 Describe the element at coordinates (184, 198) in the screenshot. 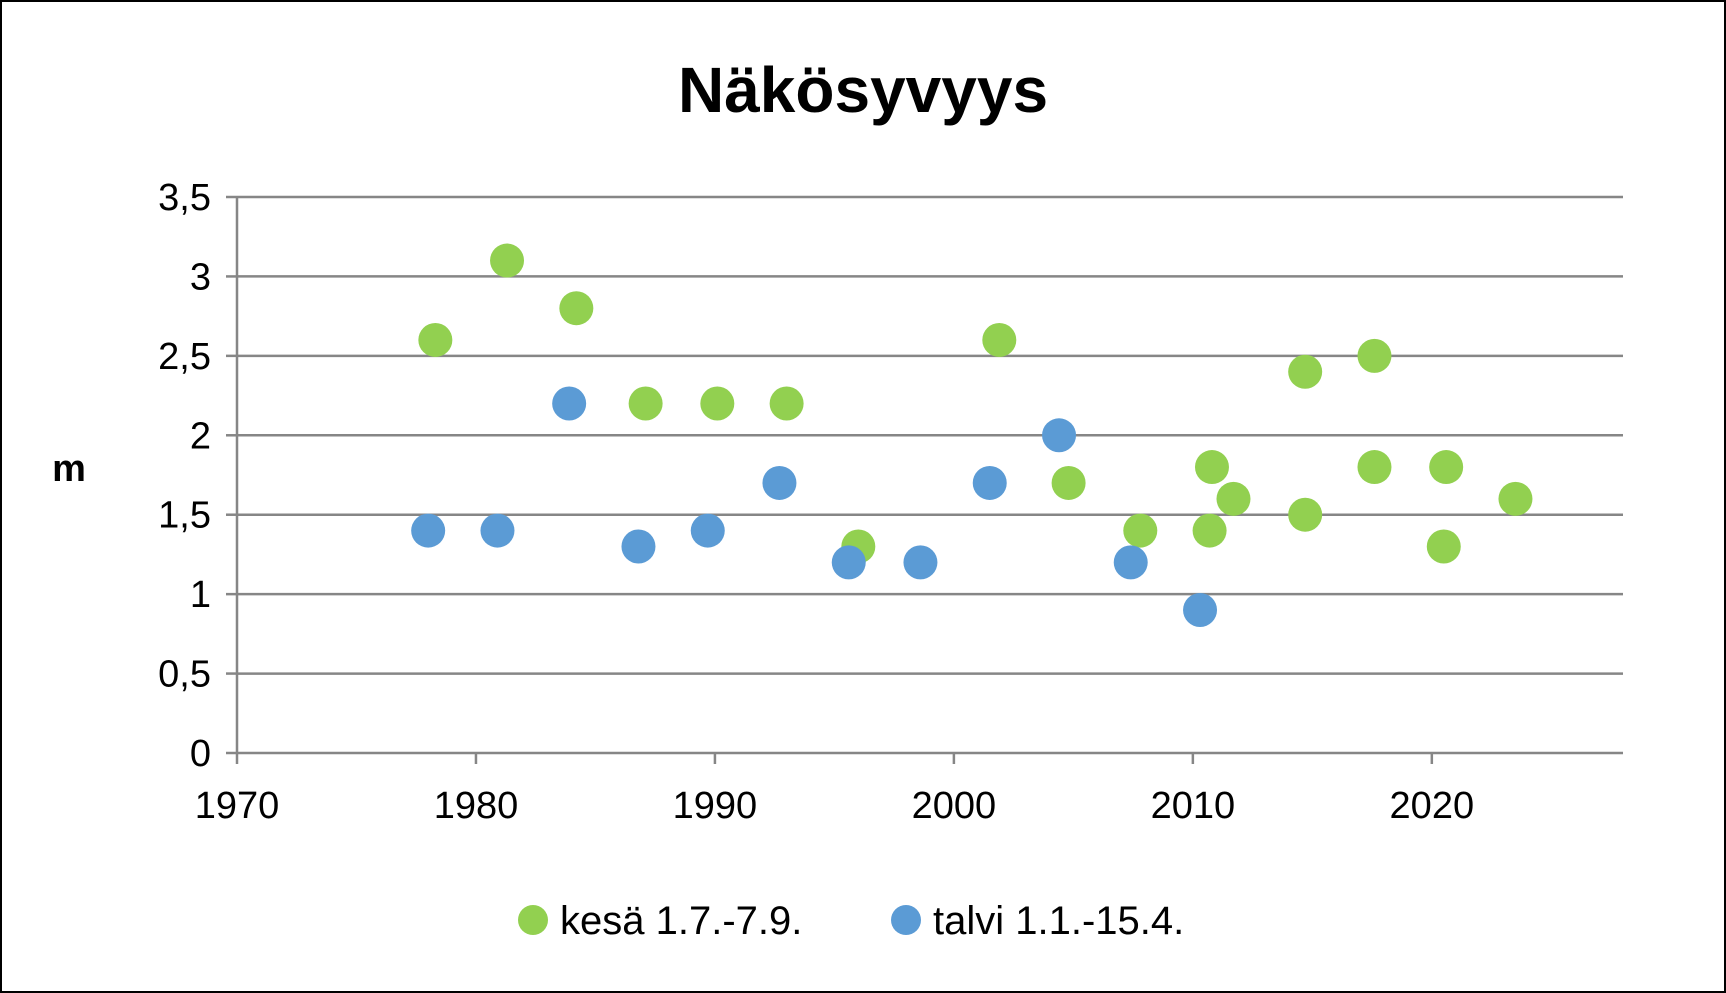

I see `y-tick-label-7: 3,5` at that location.